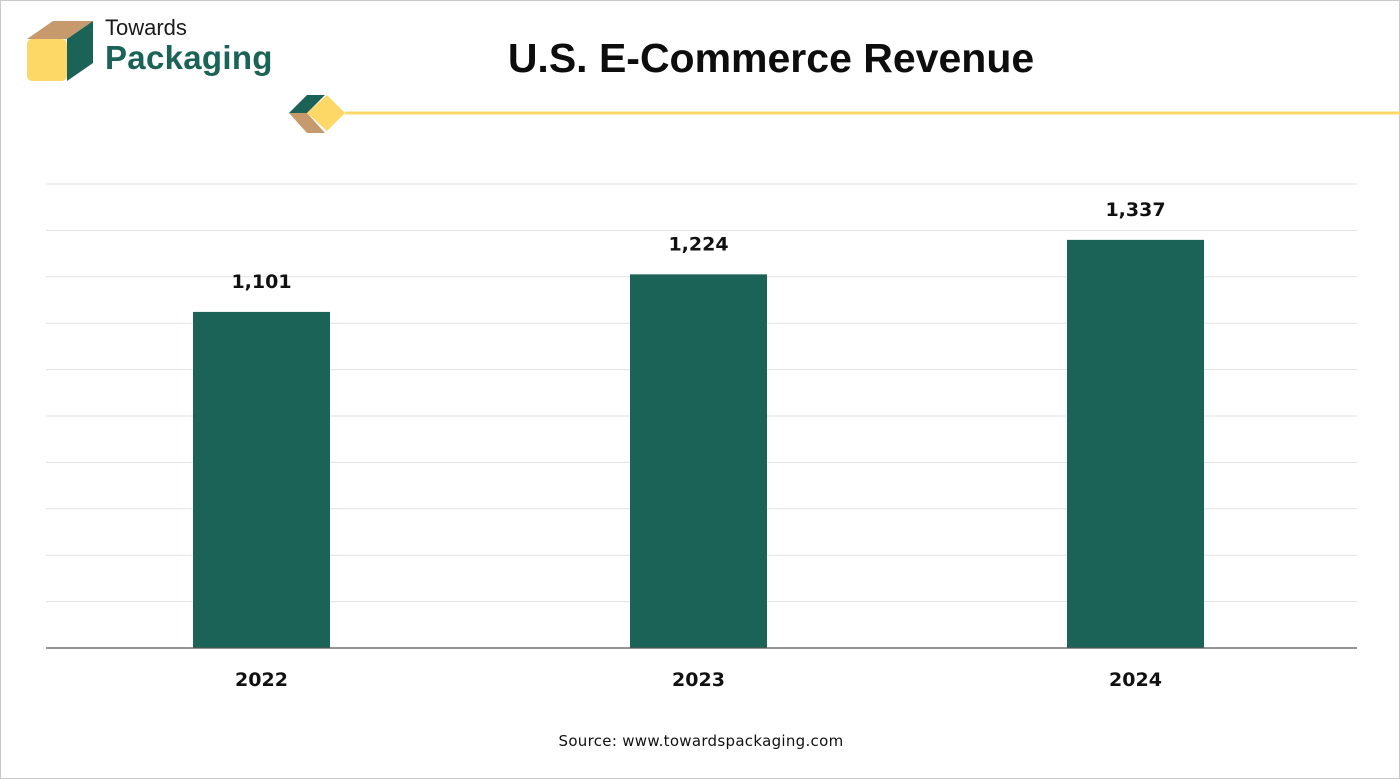 The image size is (1400, 779). What do you see at coordinates (698, 461) in the screenshot?
I see `bar-2023` at bounding box center [698, 461].